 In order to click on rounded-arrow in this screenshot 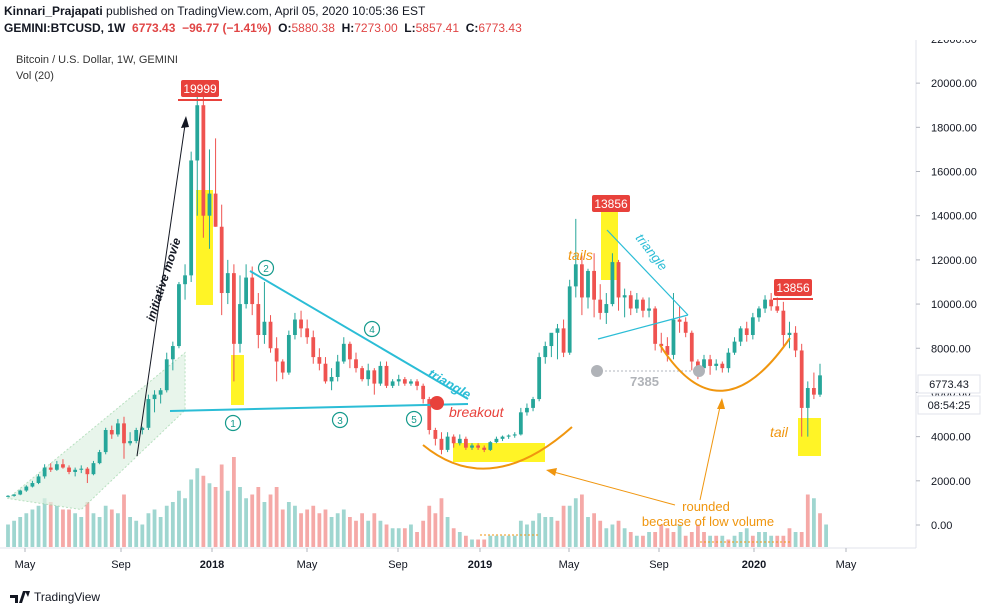, I will do `click(710, 451)`.